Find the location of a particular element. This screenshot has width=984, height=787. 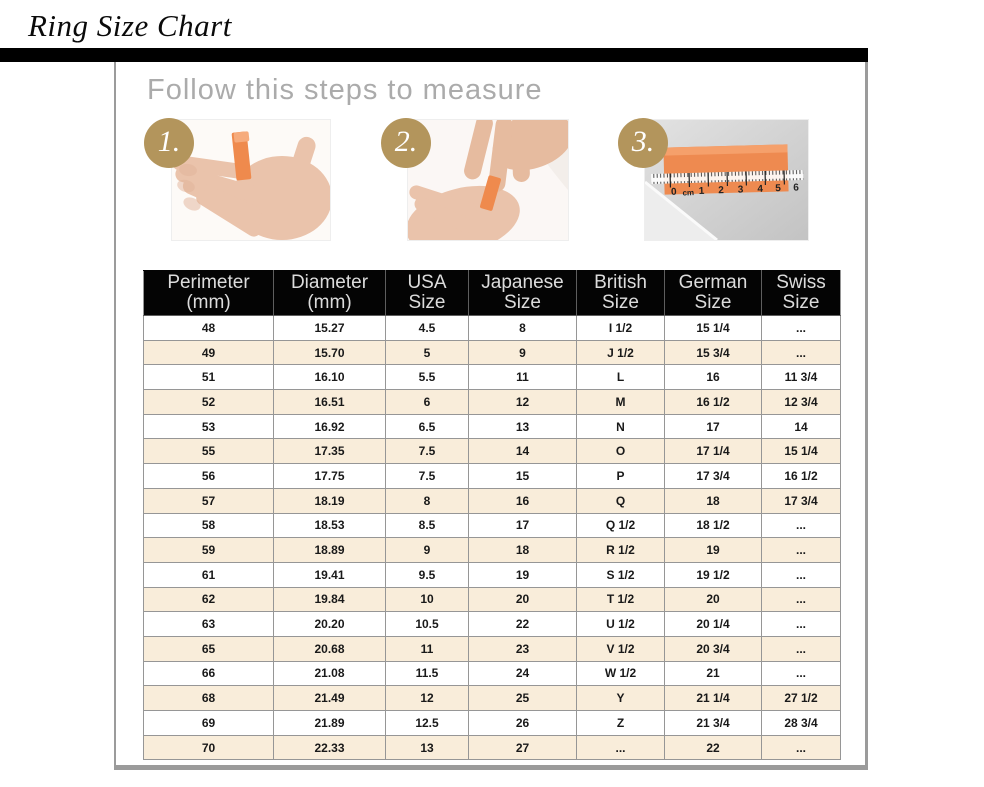

table-cell: 17.35 is located at coordinates (329, 451).